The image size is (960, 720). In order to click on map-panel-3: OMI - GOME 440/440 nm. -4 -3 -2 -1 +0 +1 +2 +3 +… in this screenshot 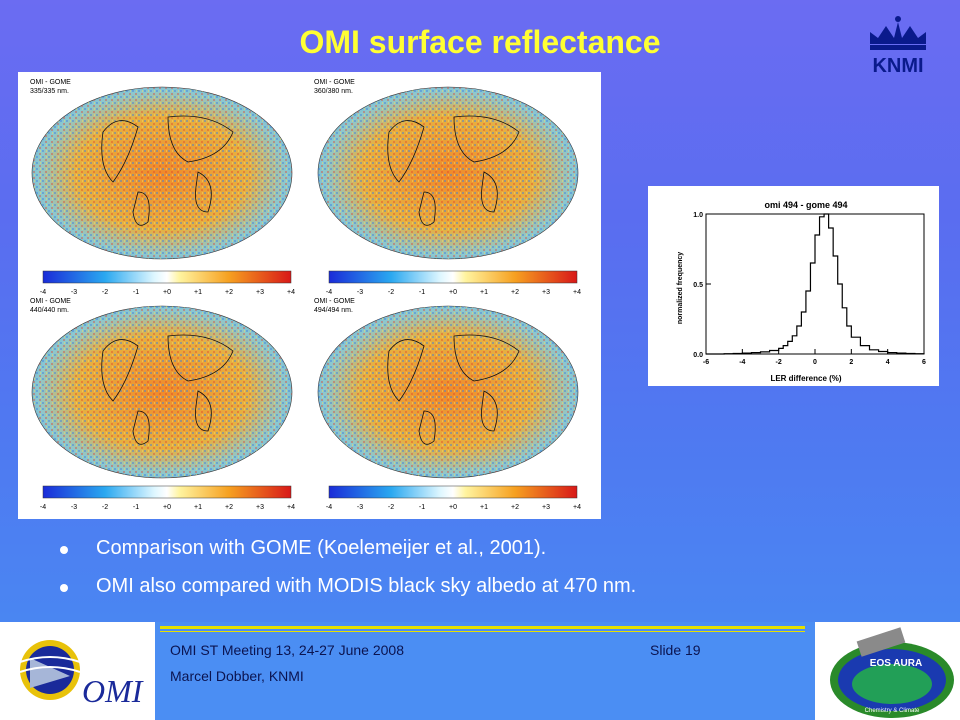, I will do `click(162, 404)`.